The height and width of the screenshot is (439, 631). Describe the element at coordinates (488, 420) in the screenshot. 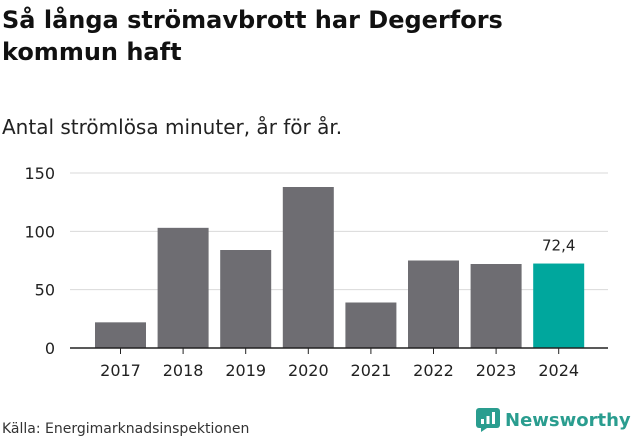

I see `newsworthy-logo-icon` at that location.